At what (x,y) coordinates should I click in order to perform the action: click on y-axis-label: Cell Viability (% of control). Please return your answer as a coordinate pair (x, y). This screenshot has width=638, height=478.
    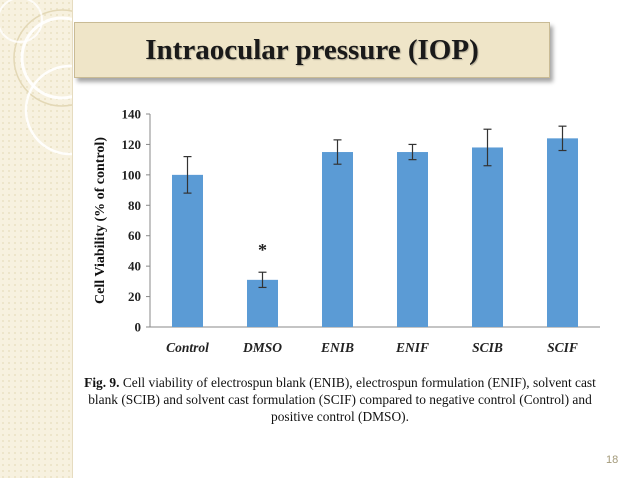
    Looking at the image, I should click on (100, 220).